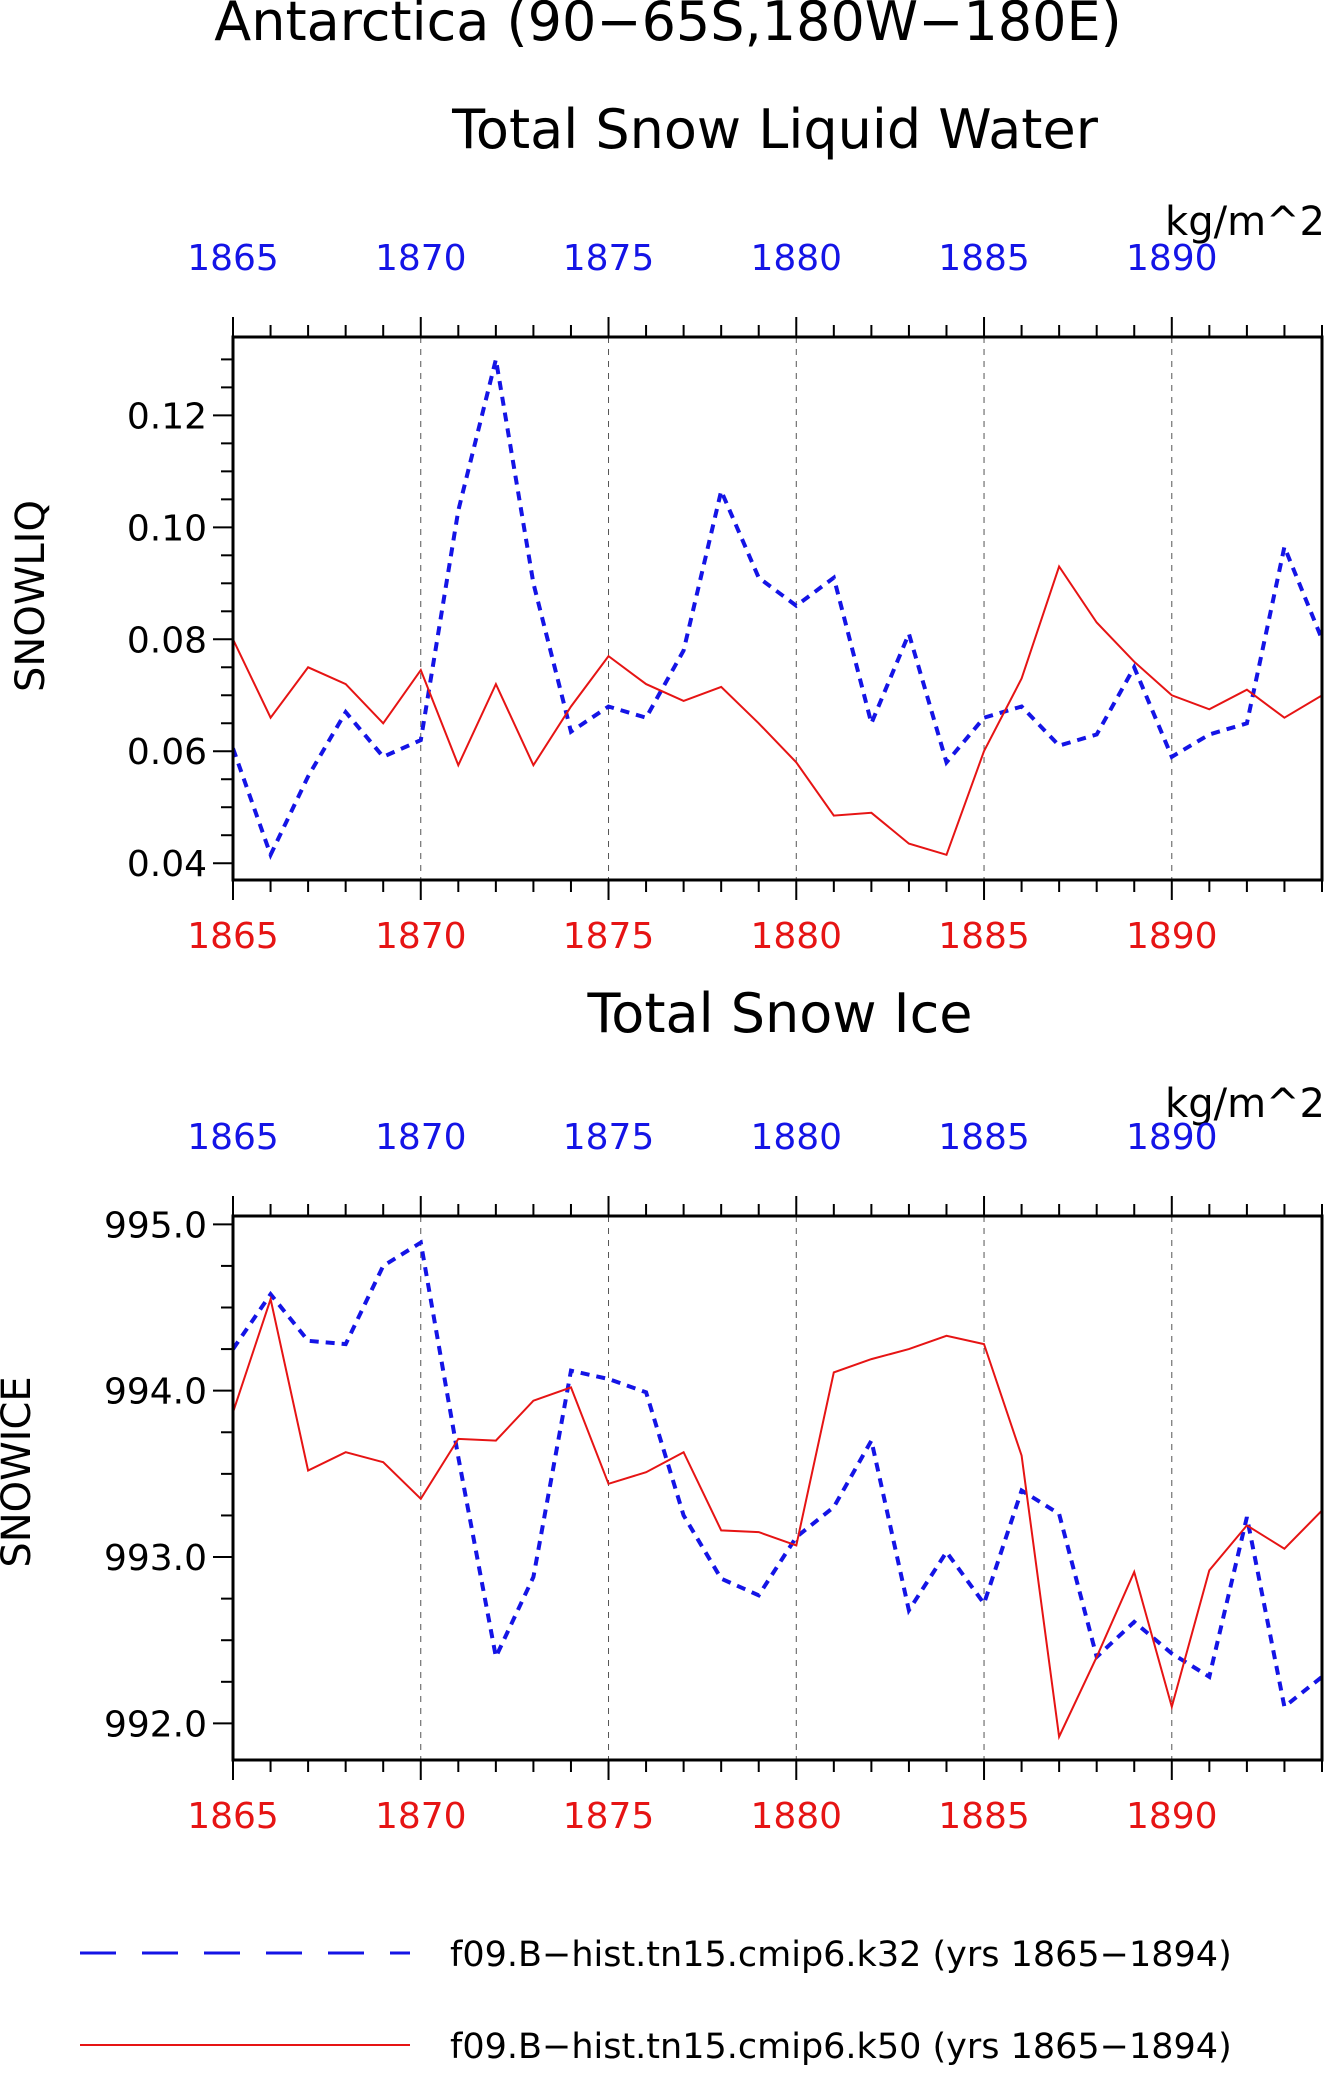  I want to click on panel1-ylabel: SNOWLIQ, so click(31, 596).